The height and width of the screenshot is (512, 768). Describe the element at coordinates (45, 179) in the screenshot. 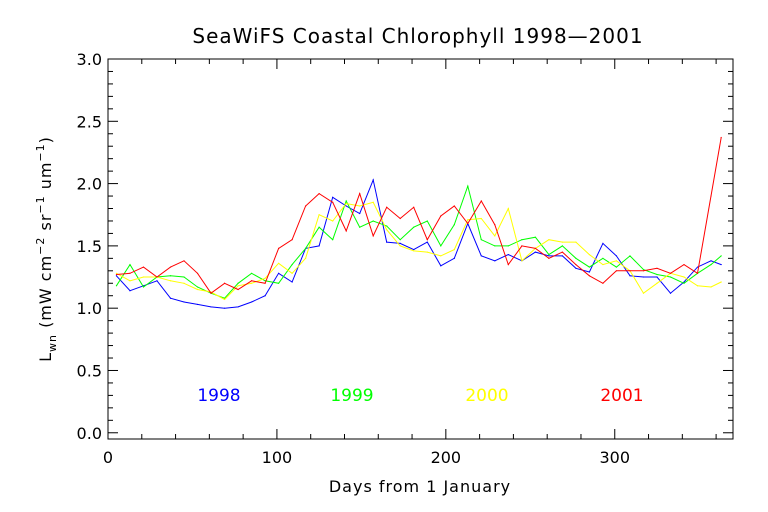

I see `y-axis-label-um: um` at that location.